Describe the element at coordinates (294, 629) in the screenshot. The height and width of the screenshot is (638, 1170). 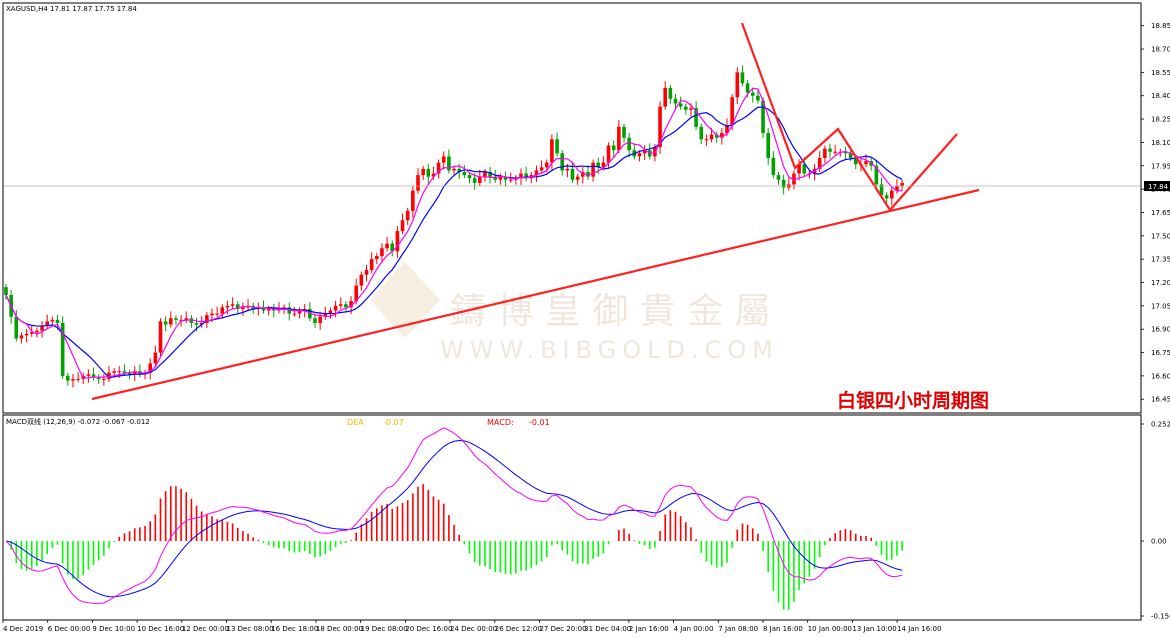
I see `time-tick-label: 16 Dec 18:00` at that location.